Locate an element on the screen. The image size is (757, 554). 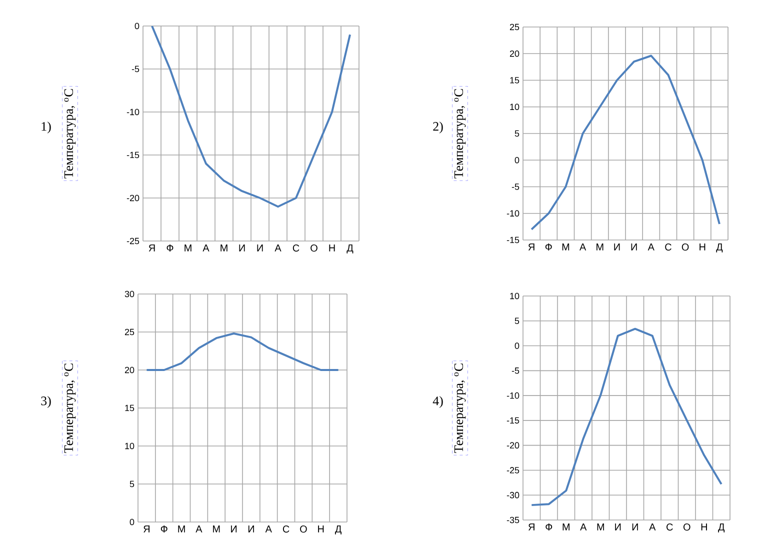
text: 1) is located at coordinates (46, 128).